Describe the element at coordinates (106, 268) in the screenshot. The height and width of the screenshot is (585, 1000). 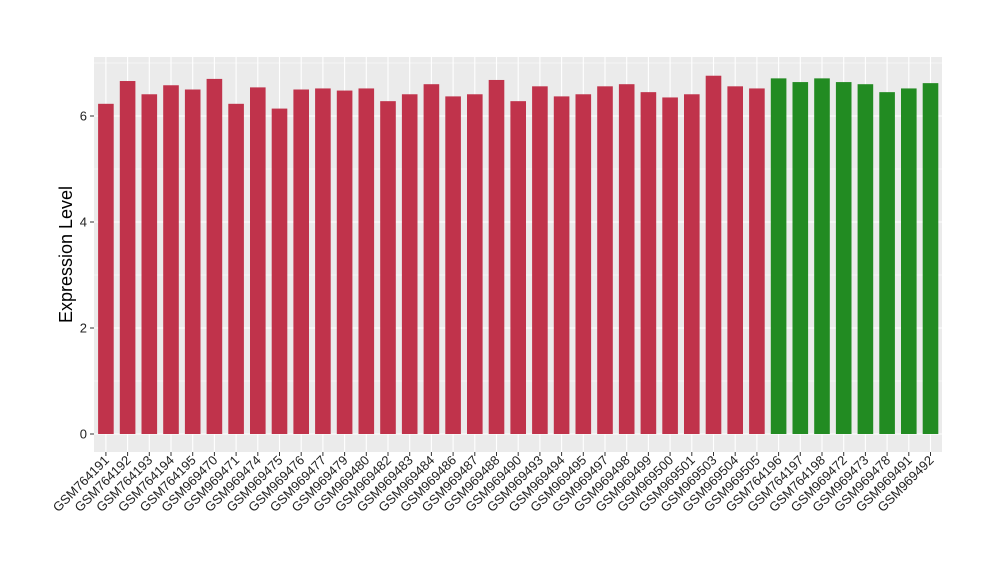
I see `bar-GSM764191` at that location.